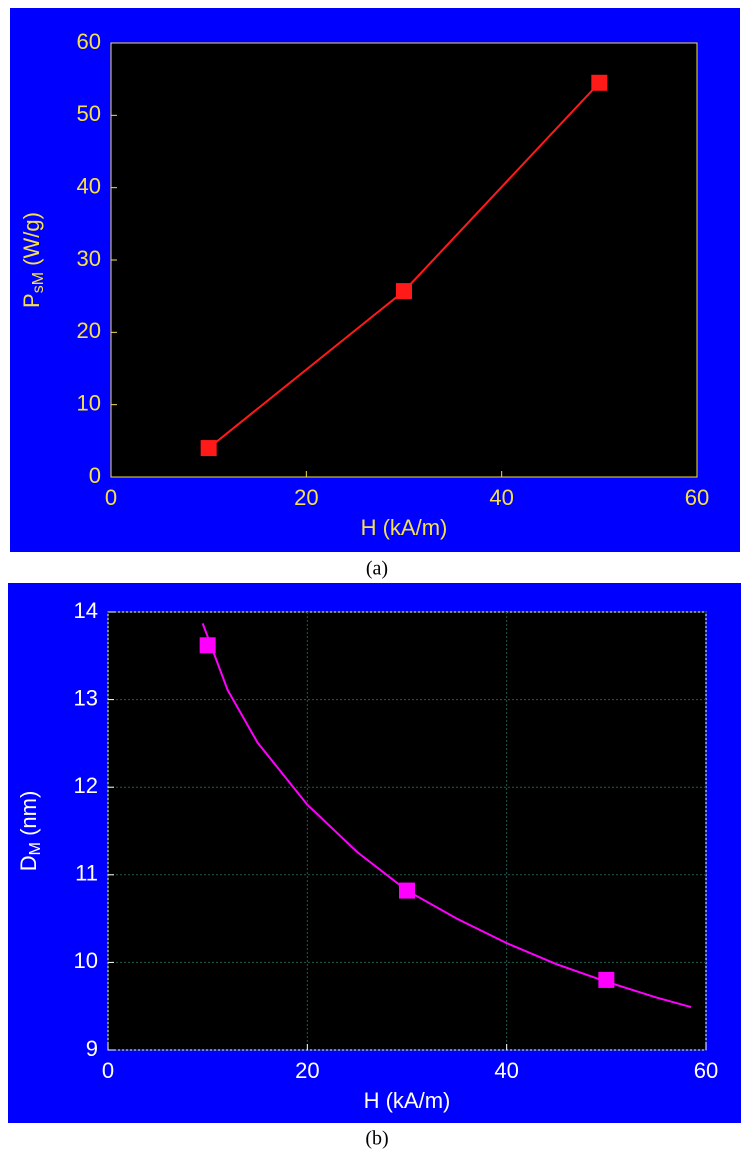  I want to click on y-tick-label: 50, so click(89, 113).